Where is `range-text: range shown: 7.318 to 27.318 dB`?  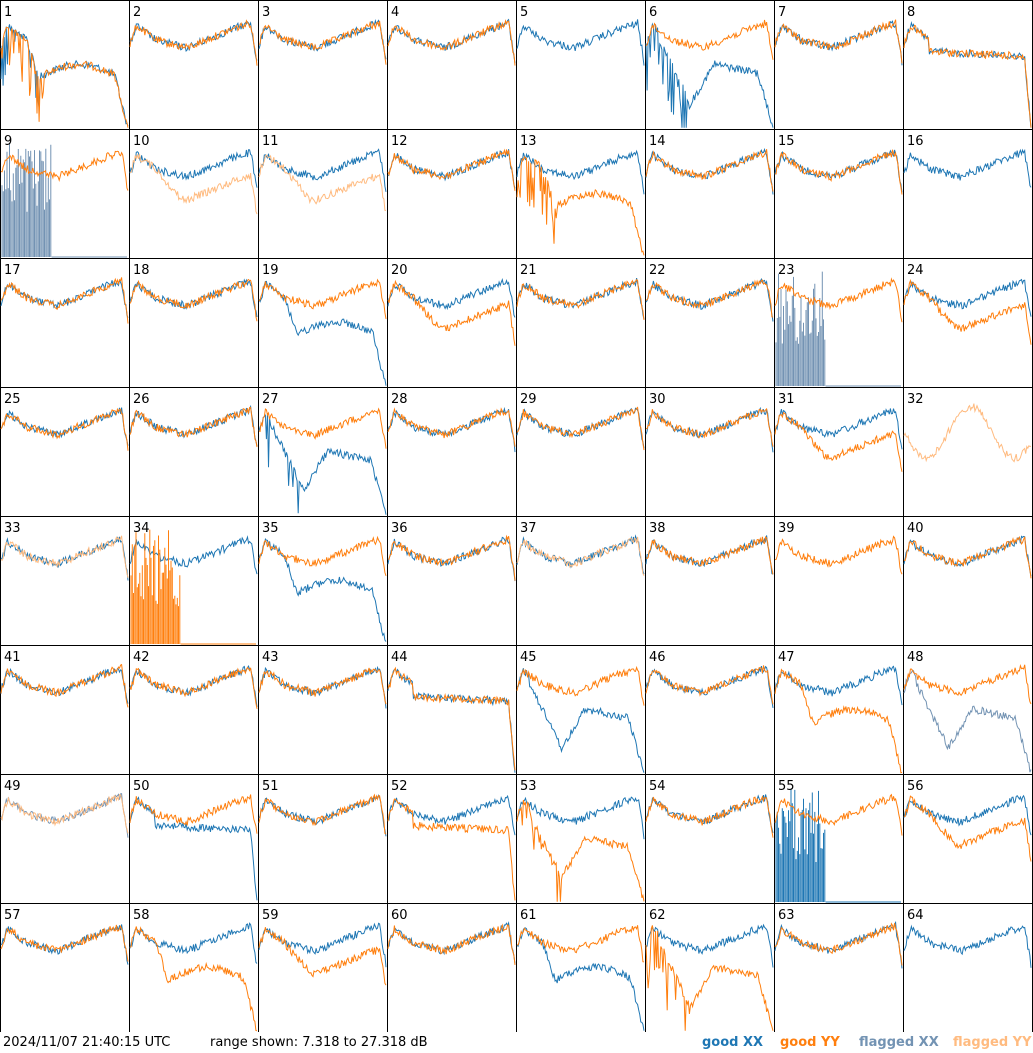
range-text: range shown: 7.318 to 27.318 dB is located at coordinates (319, 1042).